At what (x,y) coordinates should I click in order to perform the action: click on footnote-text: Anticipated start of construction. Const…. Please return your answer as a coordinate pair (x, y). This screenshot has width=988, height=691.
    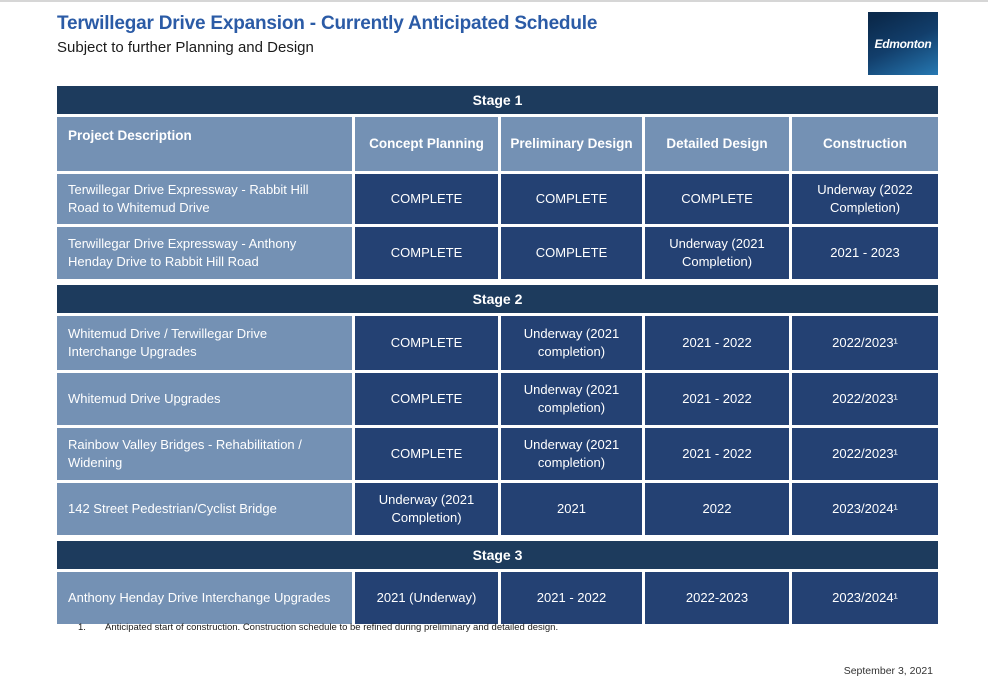
    Looking at the image, I should click on (332, 627).